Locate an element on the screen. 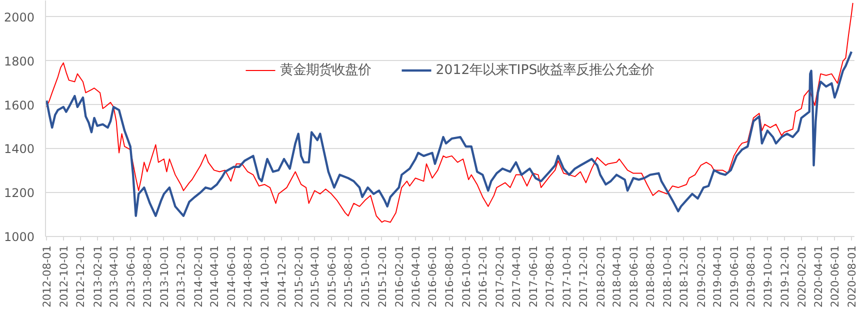  x-tick-label: 2016-02-01 is located at coordinates (399, 276).